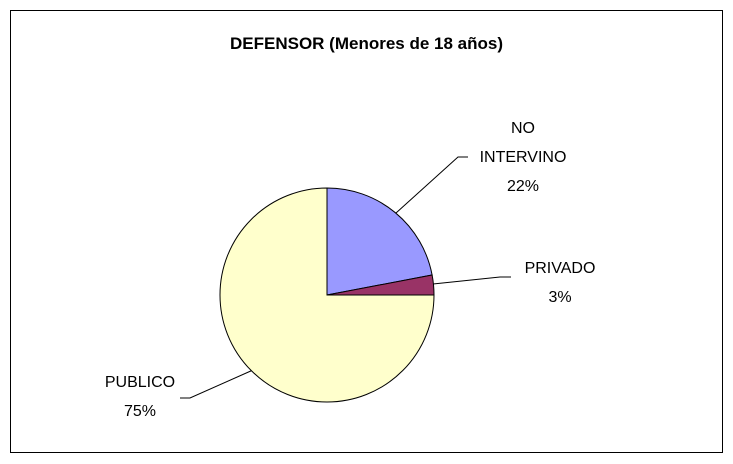  I want to click on slice-value-label: 22%, so click(523, 186).